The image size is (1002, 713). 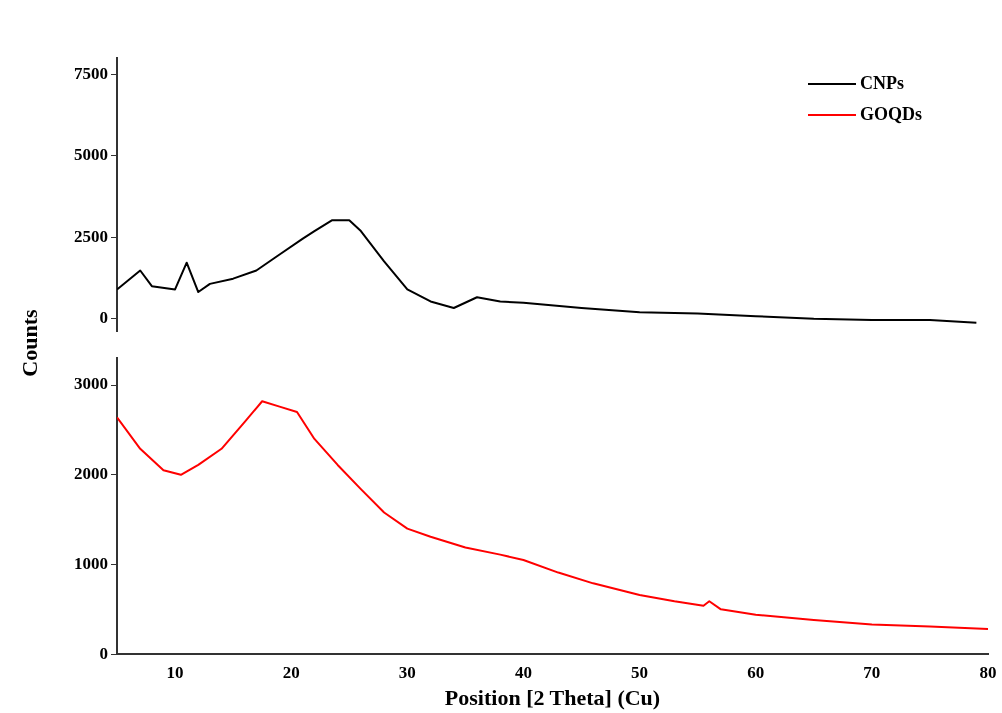 What do you see at coordinates (988, 672) in the screenshot?
I see `x-tick-label: 80` at bounding box center [988, 672].